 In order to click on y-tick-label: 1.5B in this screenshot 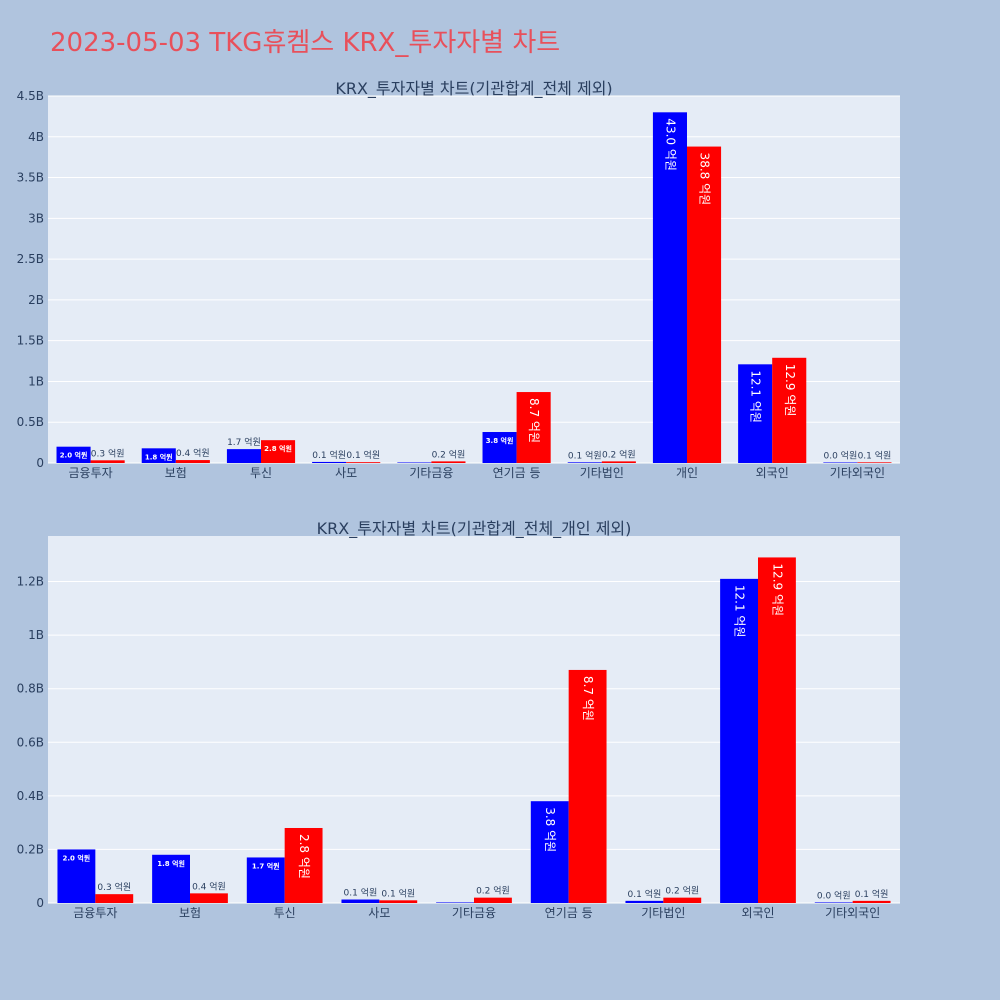, I will do `click(30, 341)`.